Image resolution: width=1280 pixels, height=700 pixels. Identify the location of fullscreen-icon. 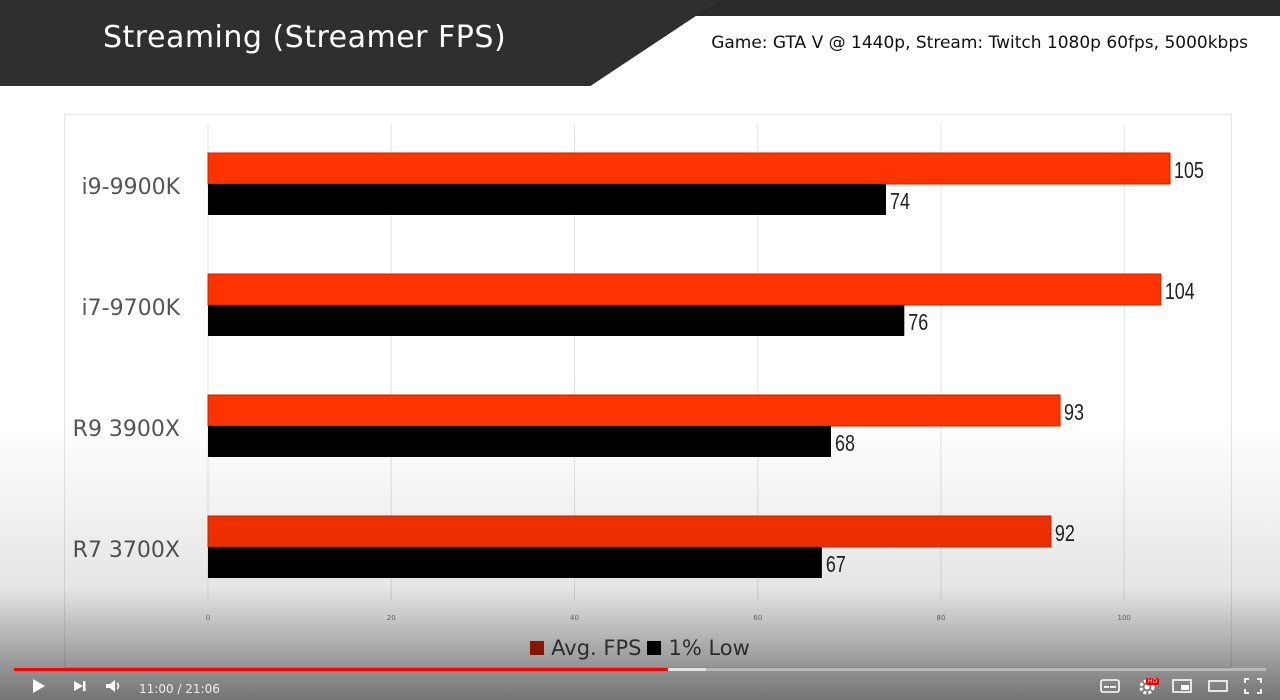
(1253, 688).